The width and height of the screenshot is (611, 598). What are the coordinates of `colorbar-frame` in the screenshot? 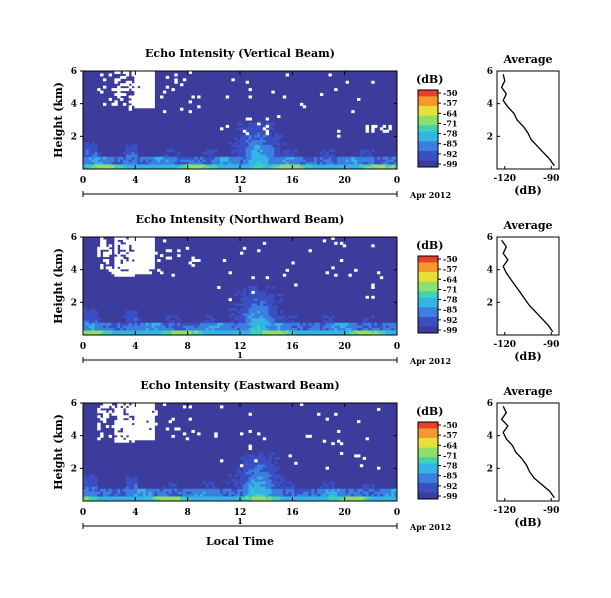 It's located at (428, 128).